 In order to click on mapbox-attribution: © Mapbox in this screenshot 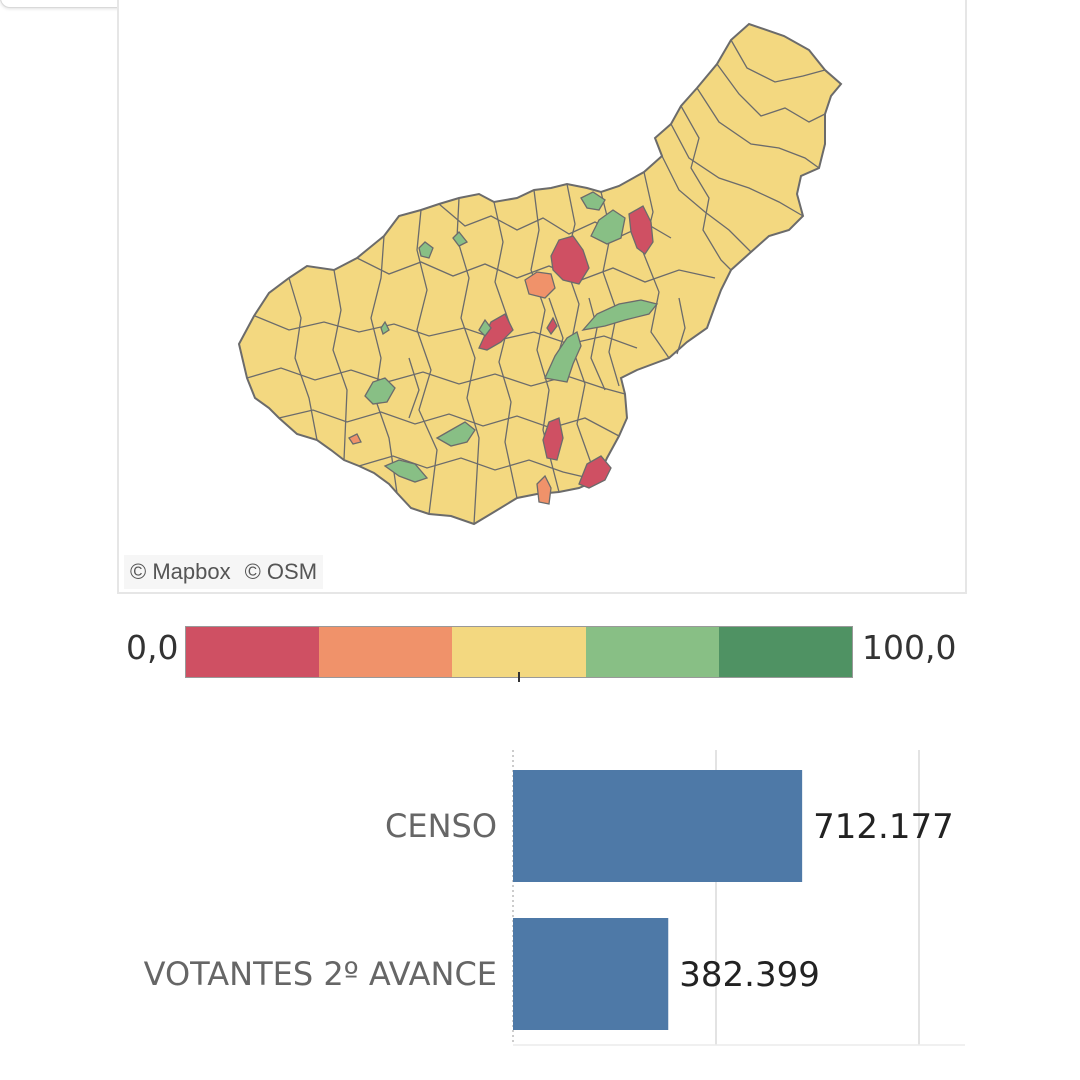, I will do `click(180, 571)`.